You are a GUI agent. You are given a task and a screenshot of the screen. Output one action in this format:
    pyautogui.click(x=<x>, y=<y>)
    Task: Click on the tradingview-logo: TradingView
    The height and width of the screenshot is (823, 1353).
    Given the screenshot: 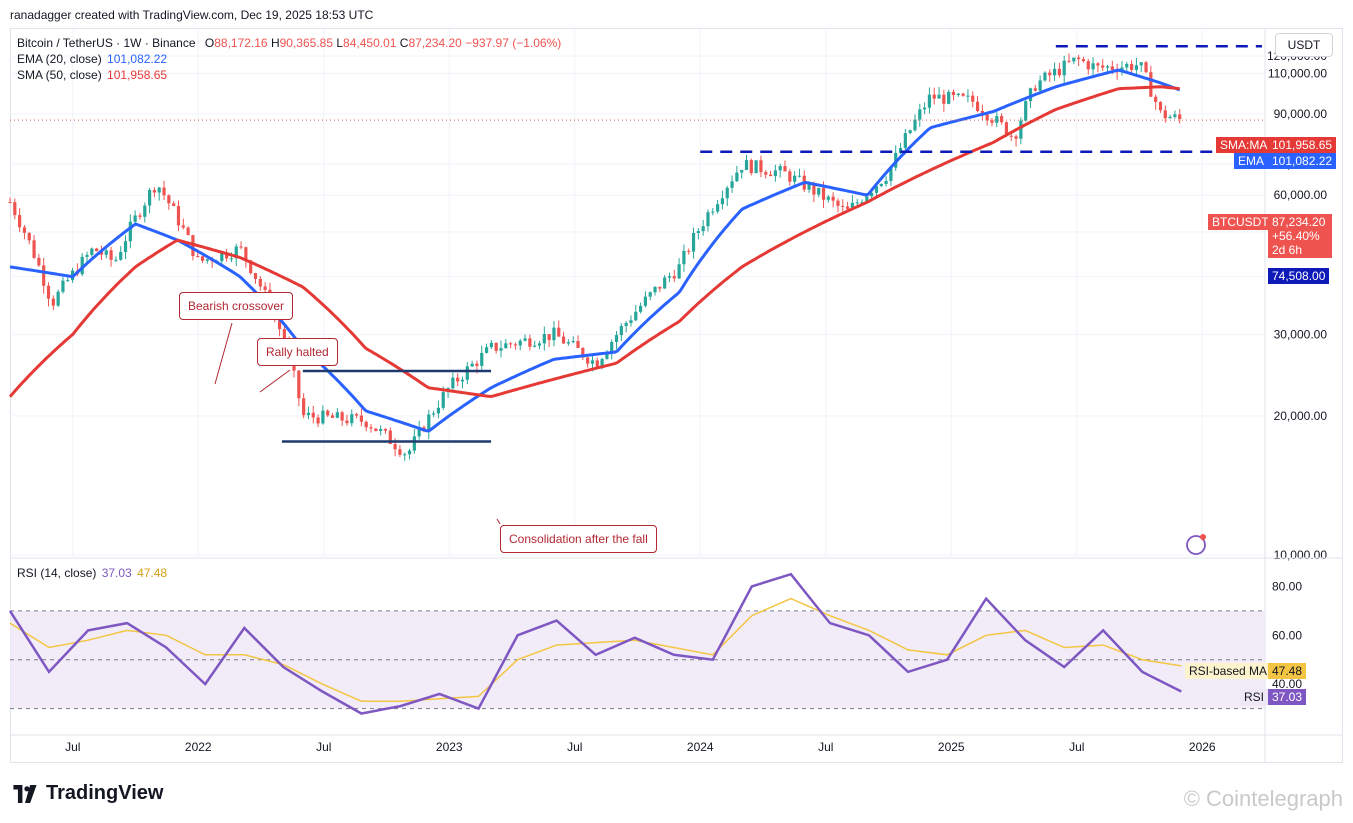 What is the action you would take?
    pyautogui.click(x=87, y=793)
    